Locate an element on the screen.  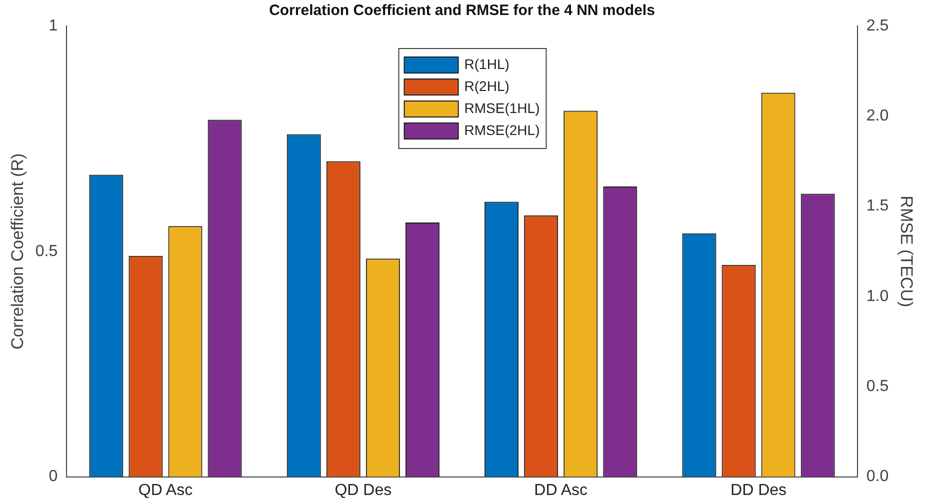
y2-tick-label: 1.5 is located at coordinates (877, 206).